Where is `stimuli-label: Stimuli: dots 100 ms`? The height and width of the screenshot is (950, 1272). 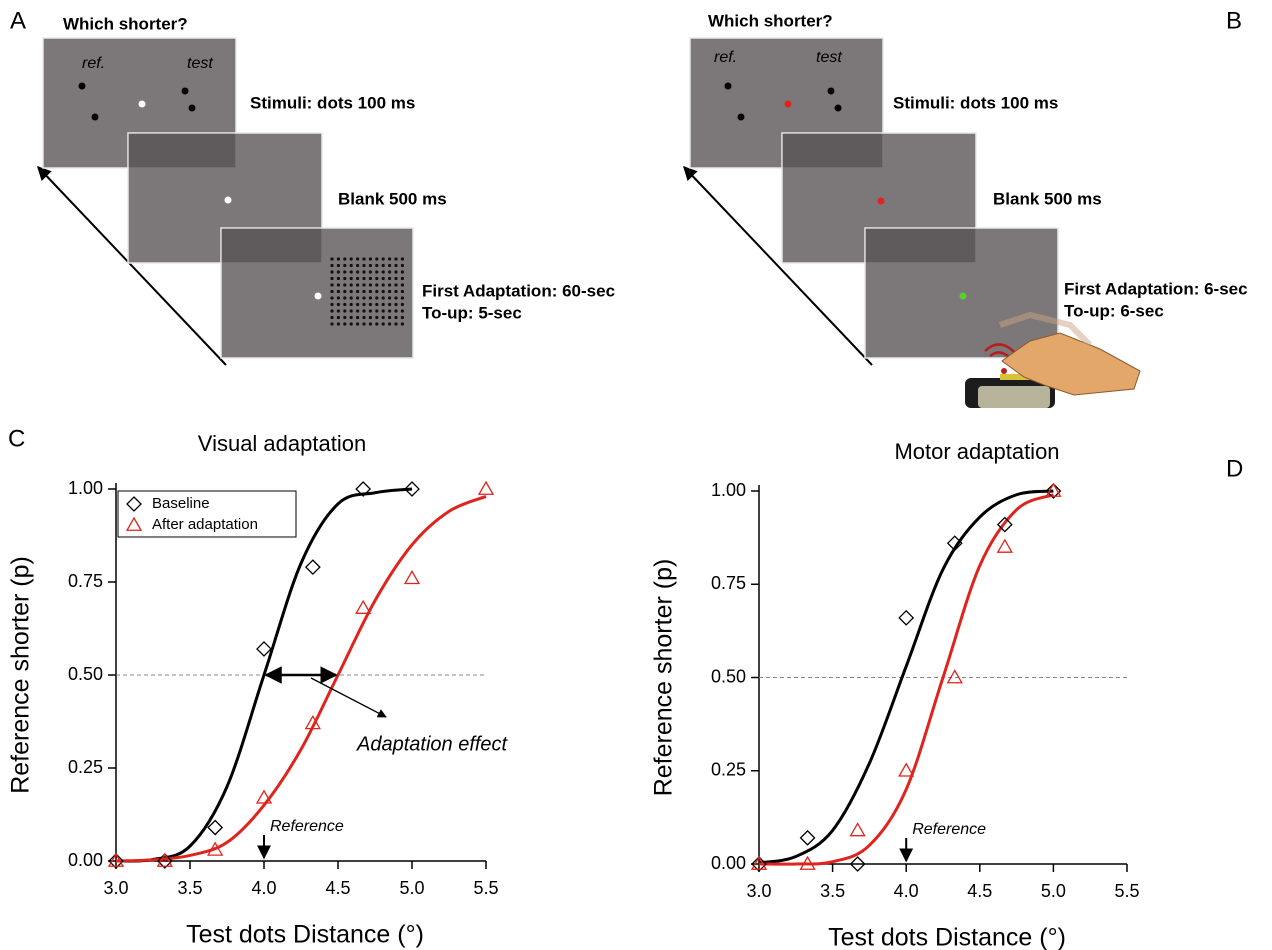
stimuli-label: Stimuli: dots 100 ms is located at coordinates (332, 102).